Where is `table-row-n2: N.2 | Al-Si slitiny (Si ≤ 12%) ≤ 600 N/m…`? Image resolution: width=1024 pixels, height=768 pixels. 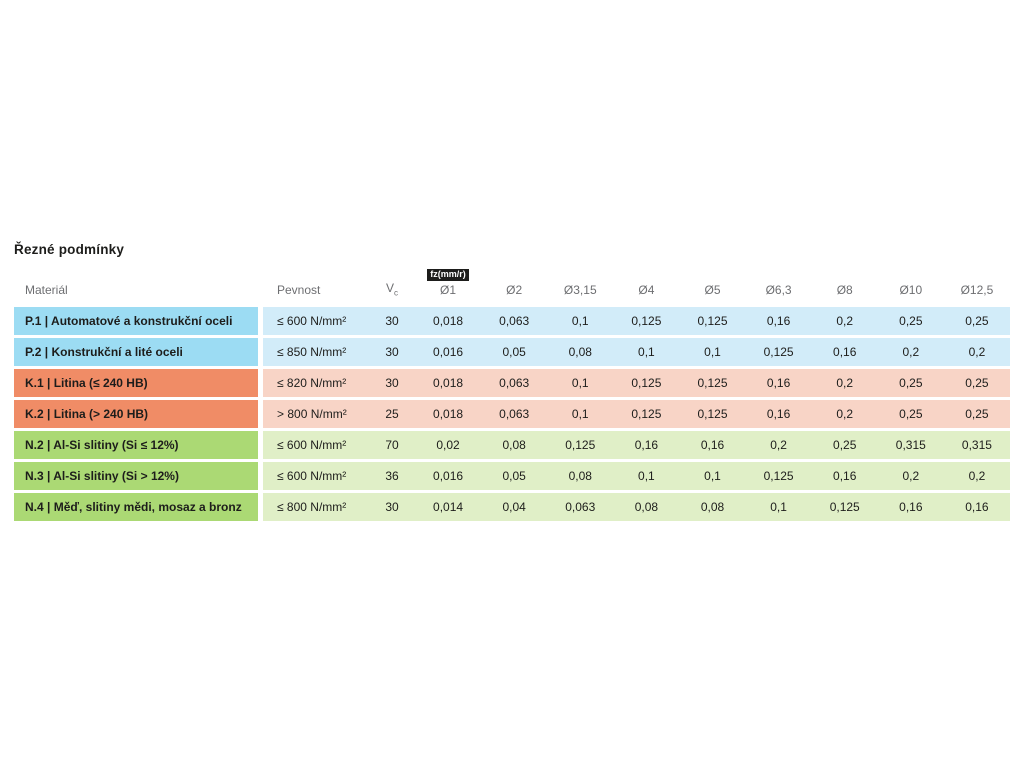 table-row-n2: N.2 | Al-Si slitiny (Si ≤ 12%) ≤ 600 N/m… is located at coordinates (512, 445).